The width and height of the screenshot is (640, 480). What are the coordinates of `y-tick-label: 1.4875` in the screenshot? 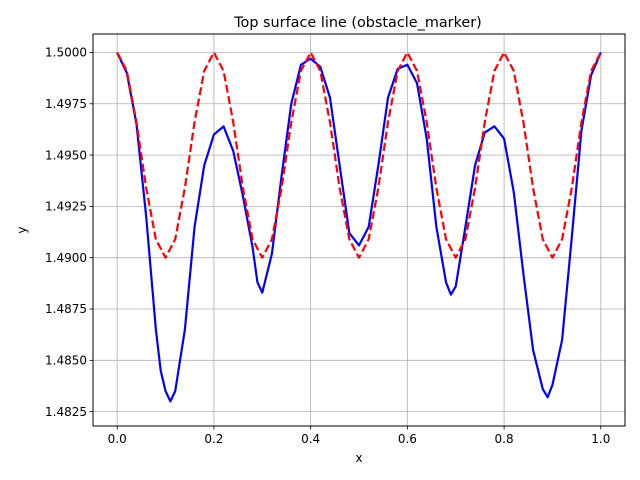 It's located at (66, 309).